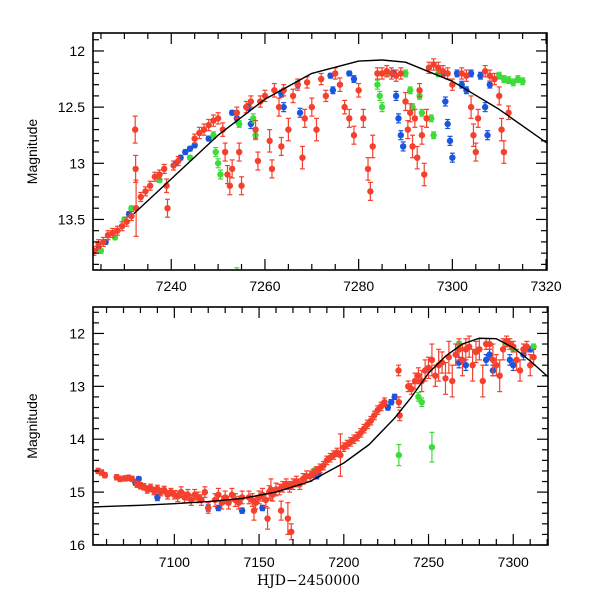 This screenshot has width=600, height=600. Describe the element at coordinates (77, 333) in the screenshot. I see `y-tick-label: 12` at that location.